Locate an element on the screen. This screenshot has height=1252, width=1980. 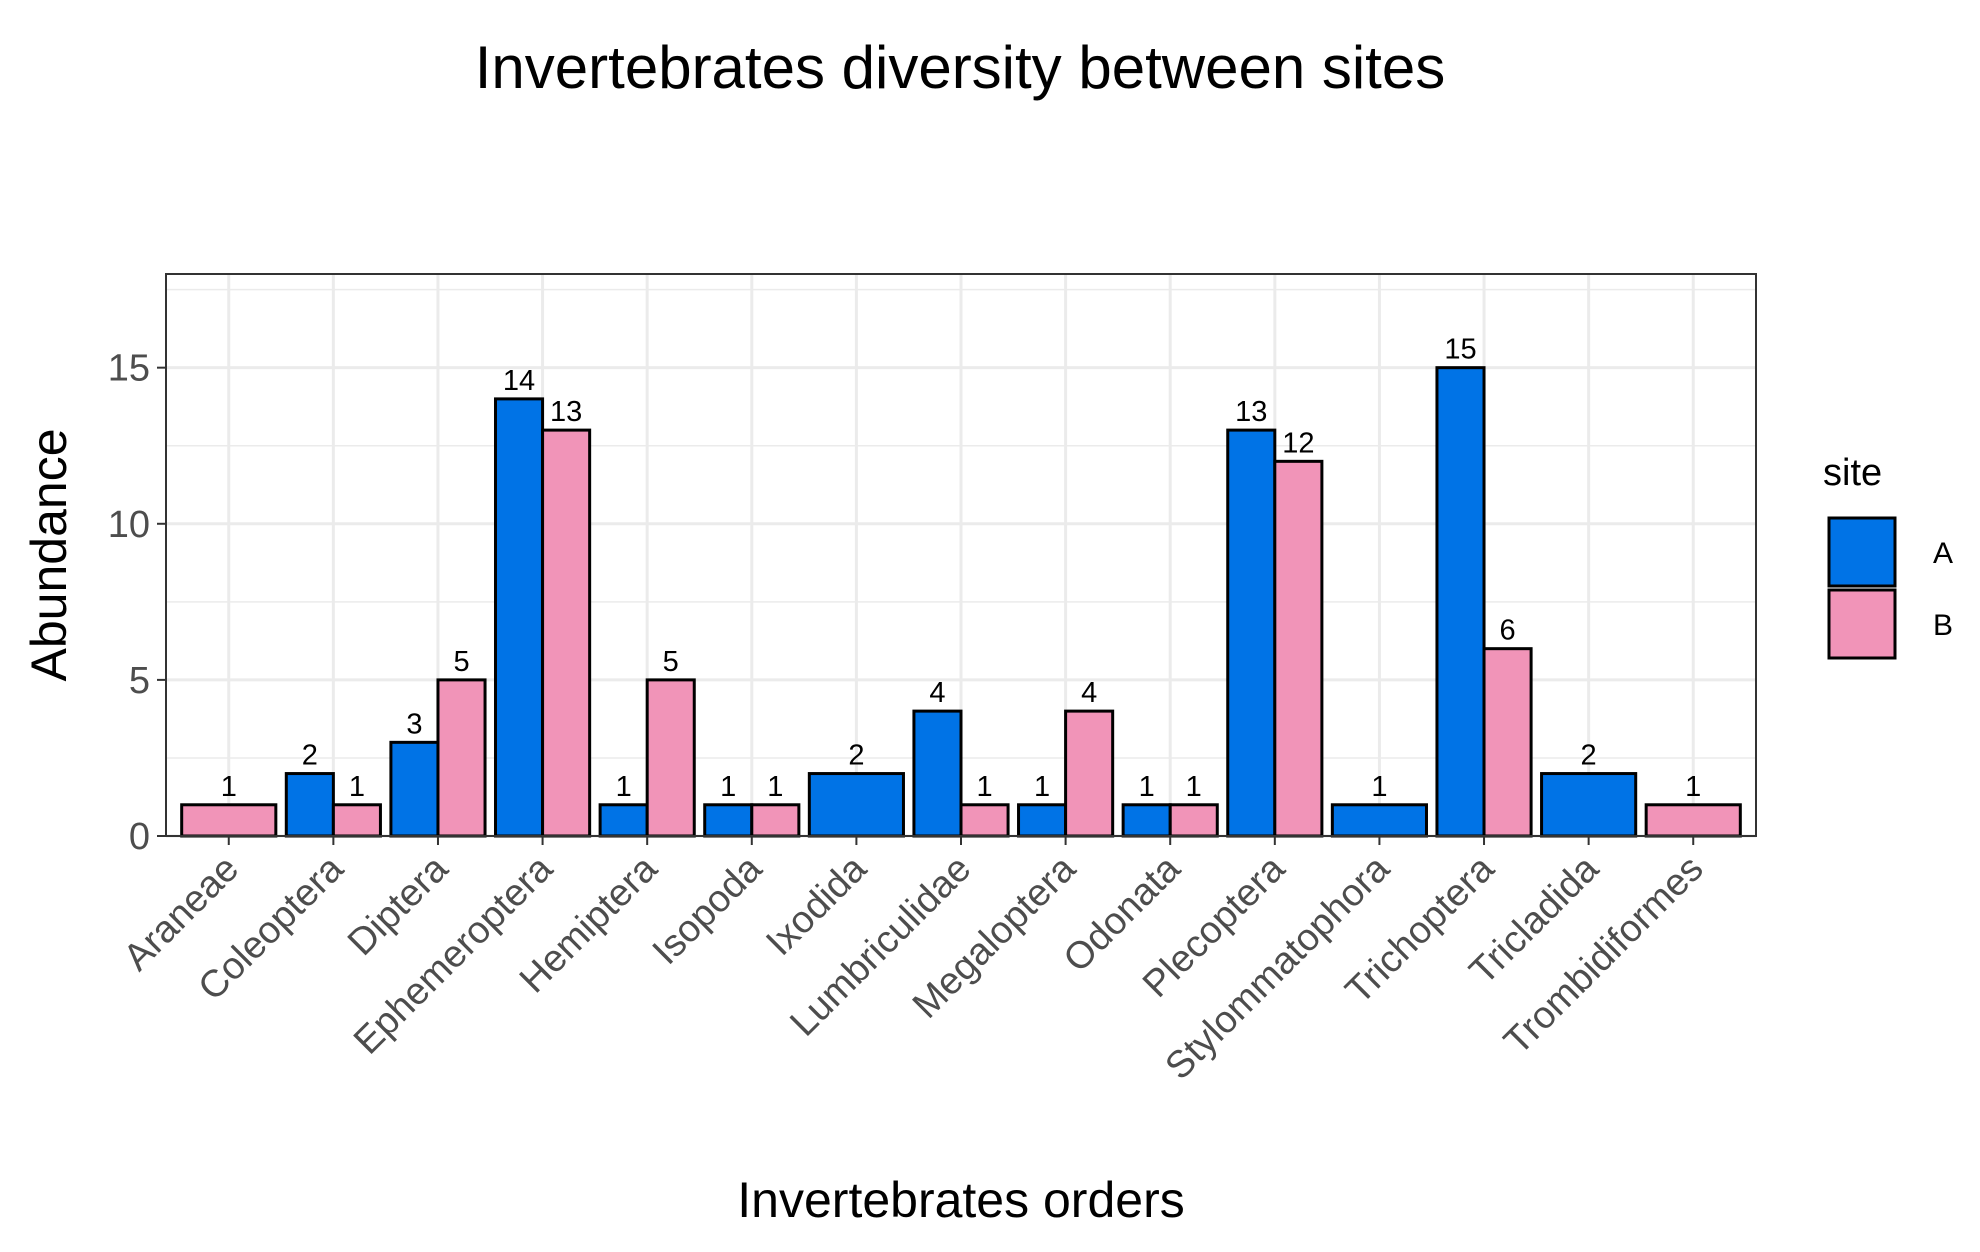
bar-a-megaloptera is located at coordinates (1042, 820).